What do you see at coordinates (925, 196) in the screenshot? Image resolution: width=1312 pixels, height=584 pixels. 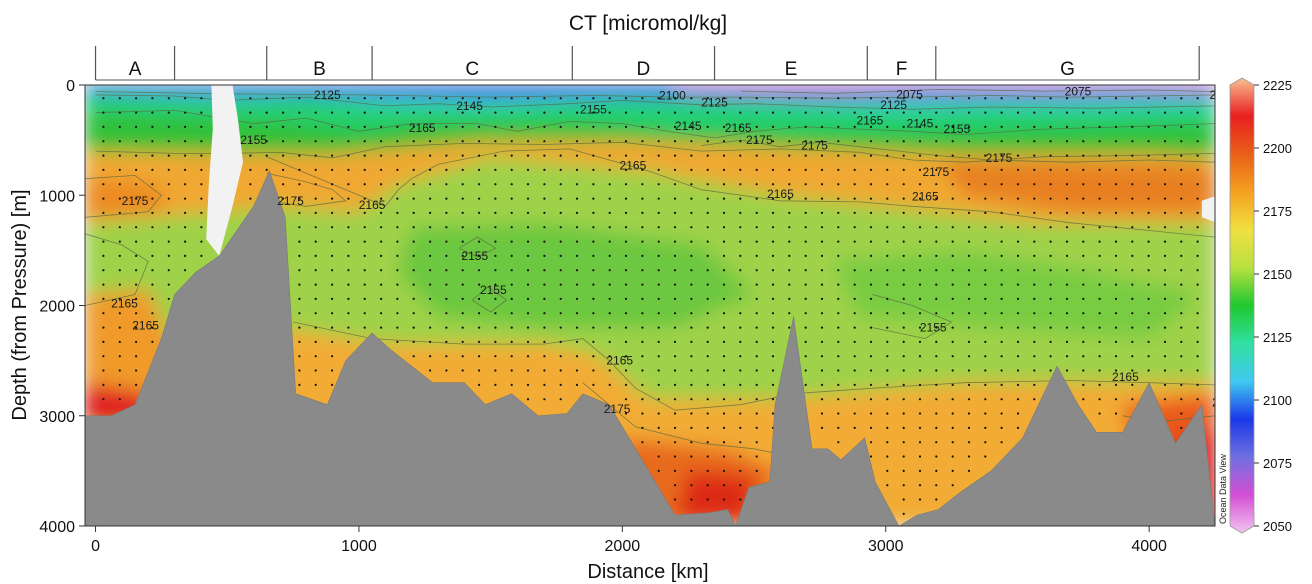 I see `contour-label: 2165` at bounding box center [925, 196].